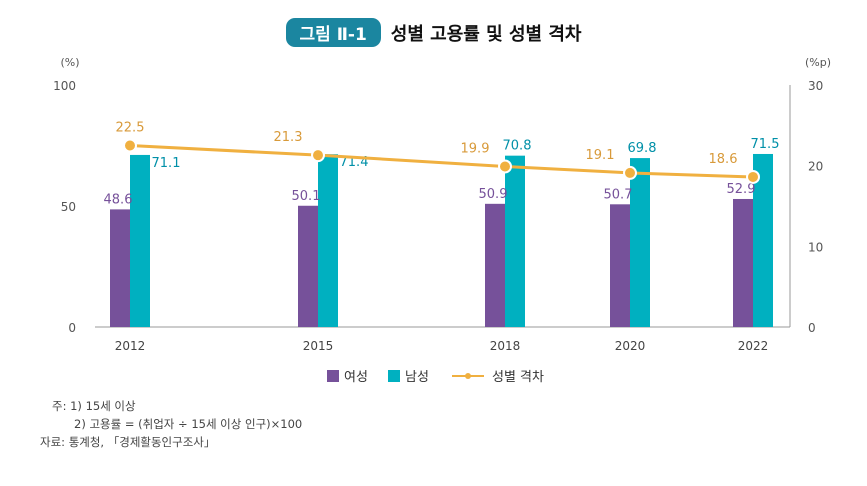 The height and width of the screenshot is (486, 867). What do you see at coordinates (618, 194) in the screenshot?
I see `label-female: 50.7` at bounding box center [618, 194].